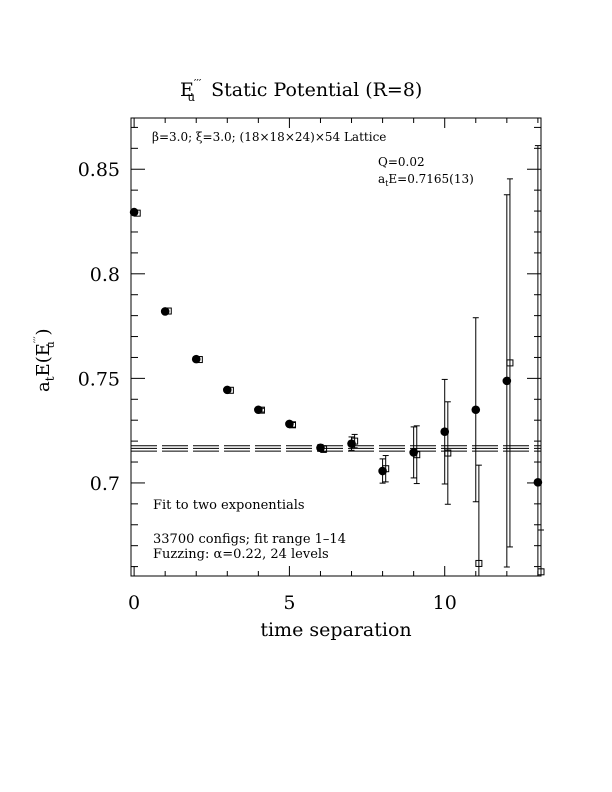  What do you see at coordinates (38, 340) in the screenshot?
I see `ylabel-sup: ′′′` at bounding box center [38, 340].